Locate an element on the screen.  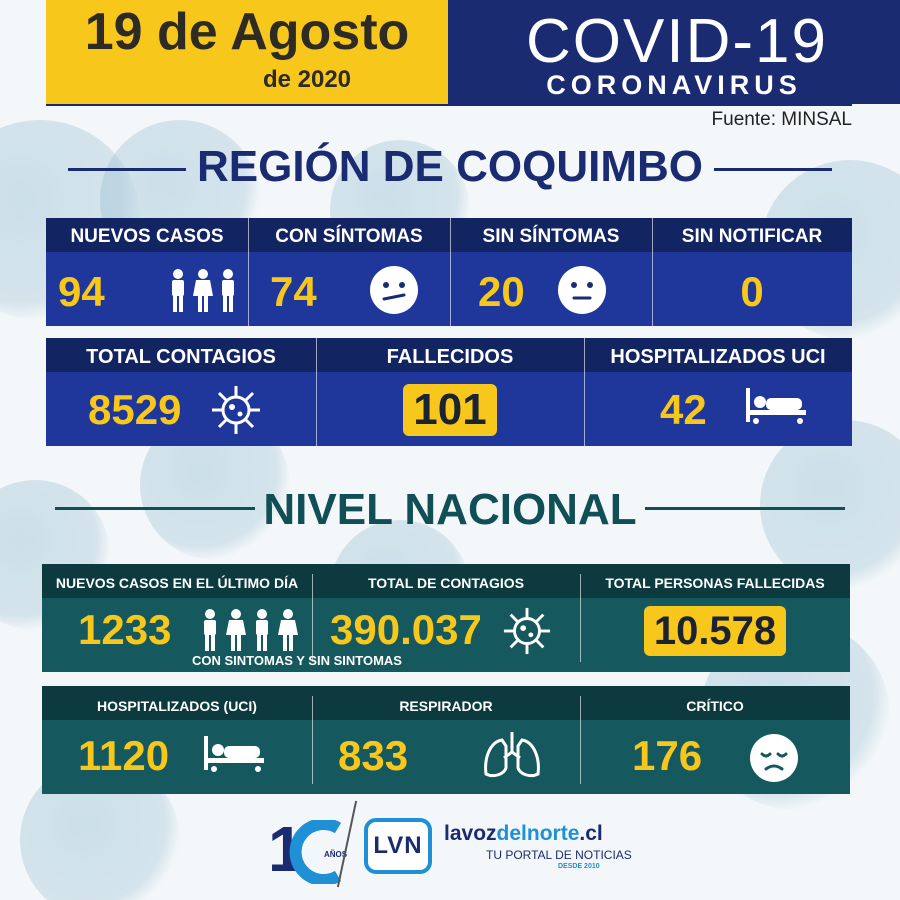
stat-label: TOTAL DE CONTAGIOS is located at coordinates (446, 583).